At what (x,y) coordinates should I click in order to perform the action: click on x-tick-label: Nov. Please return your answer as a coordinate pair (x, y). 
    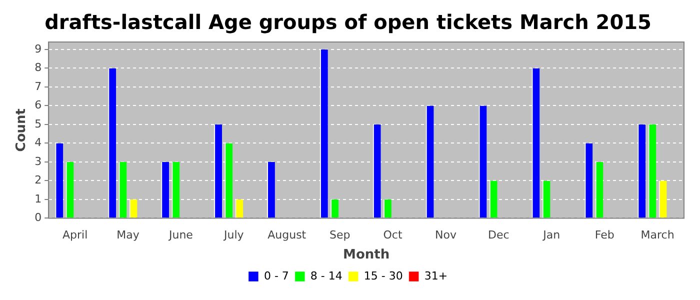
    Looking at the image, I should click on (445, 235).